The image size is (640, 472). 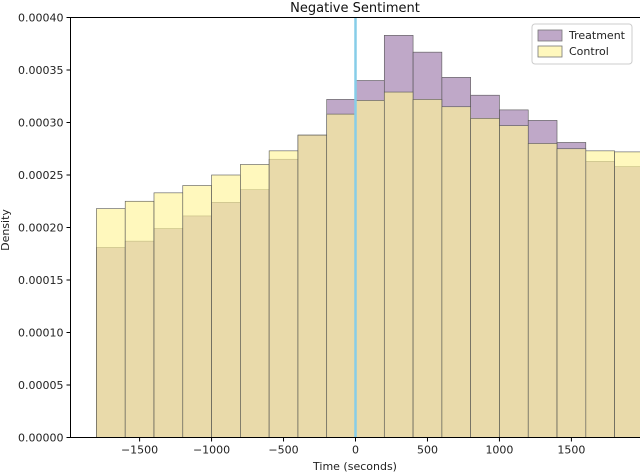 I want to click on x-tick-label-5: 1000, so click(x=499, y=450).